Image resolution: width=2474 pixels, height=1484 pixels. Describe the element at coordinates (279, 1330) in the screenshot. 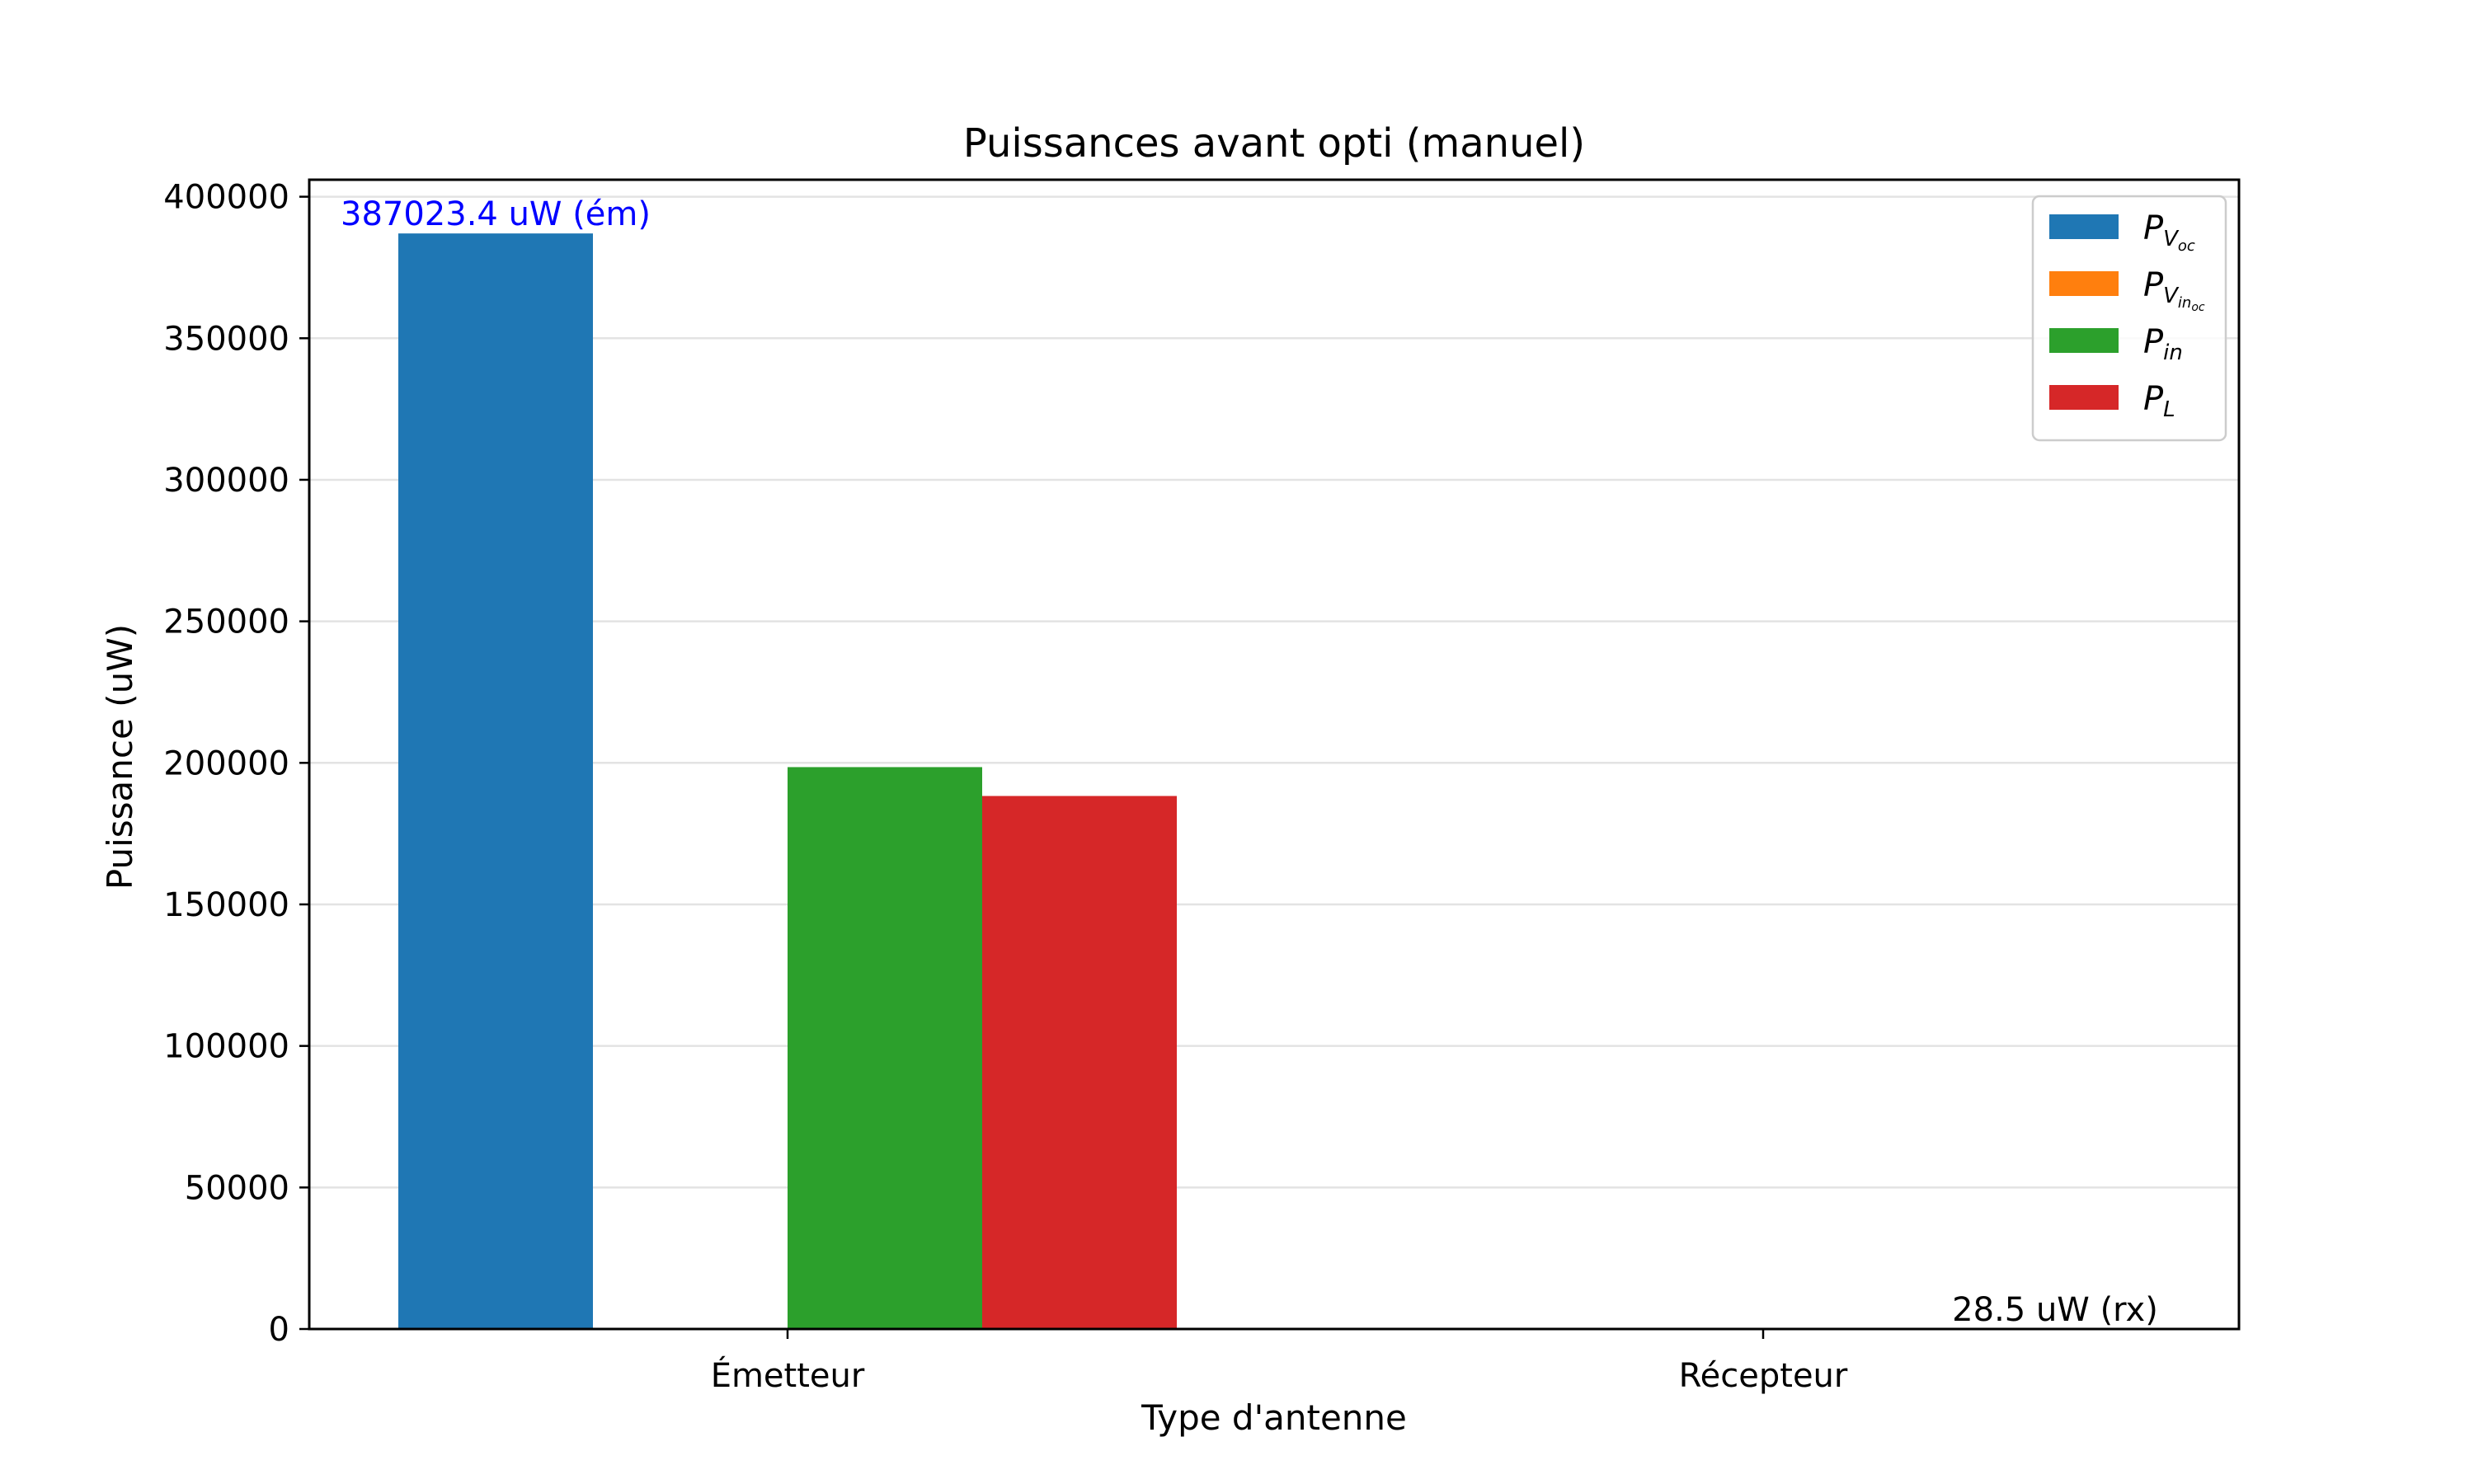

I see `y-tick-label: 0` at that location.